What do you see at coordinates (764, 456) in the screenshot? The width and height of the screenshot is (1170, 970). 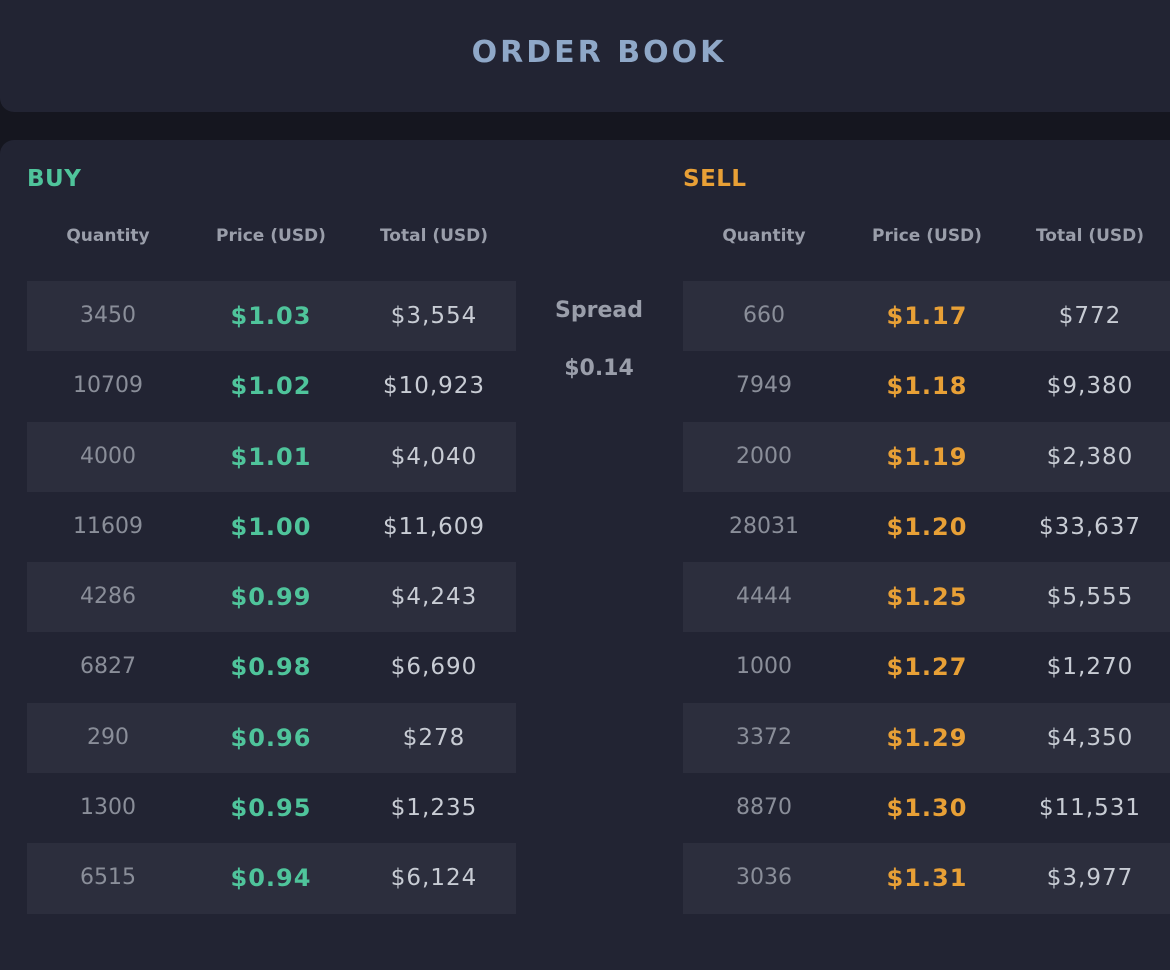 I see `sell-quantity-cell: 2000` at bounding box center [764, 456].